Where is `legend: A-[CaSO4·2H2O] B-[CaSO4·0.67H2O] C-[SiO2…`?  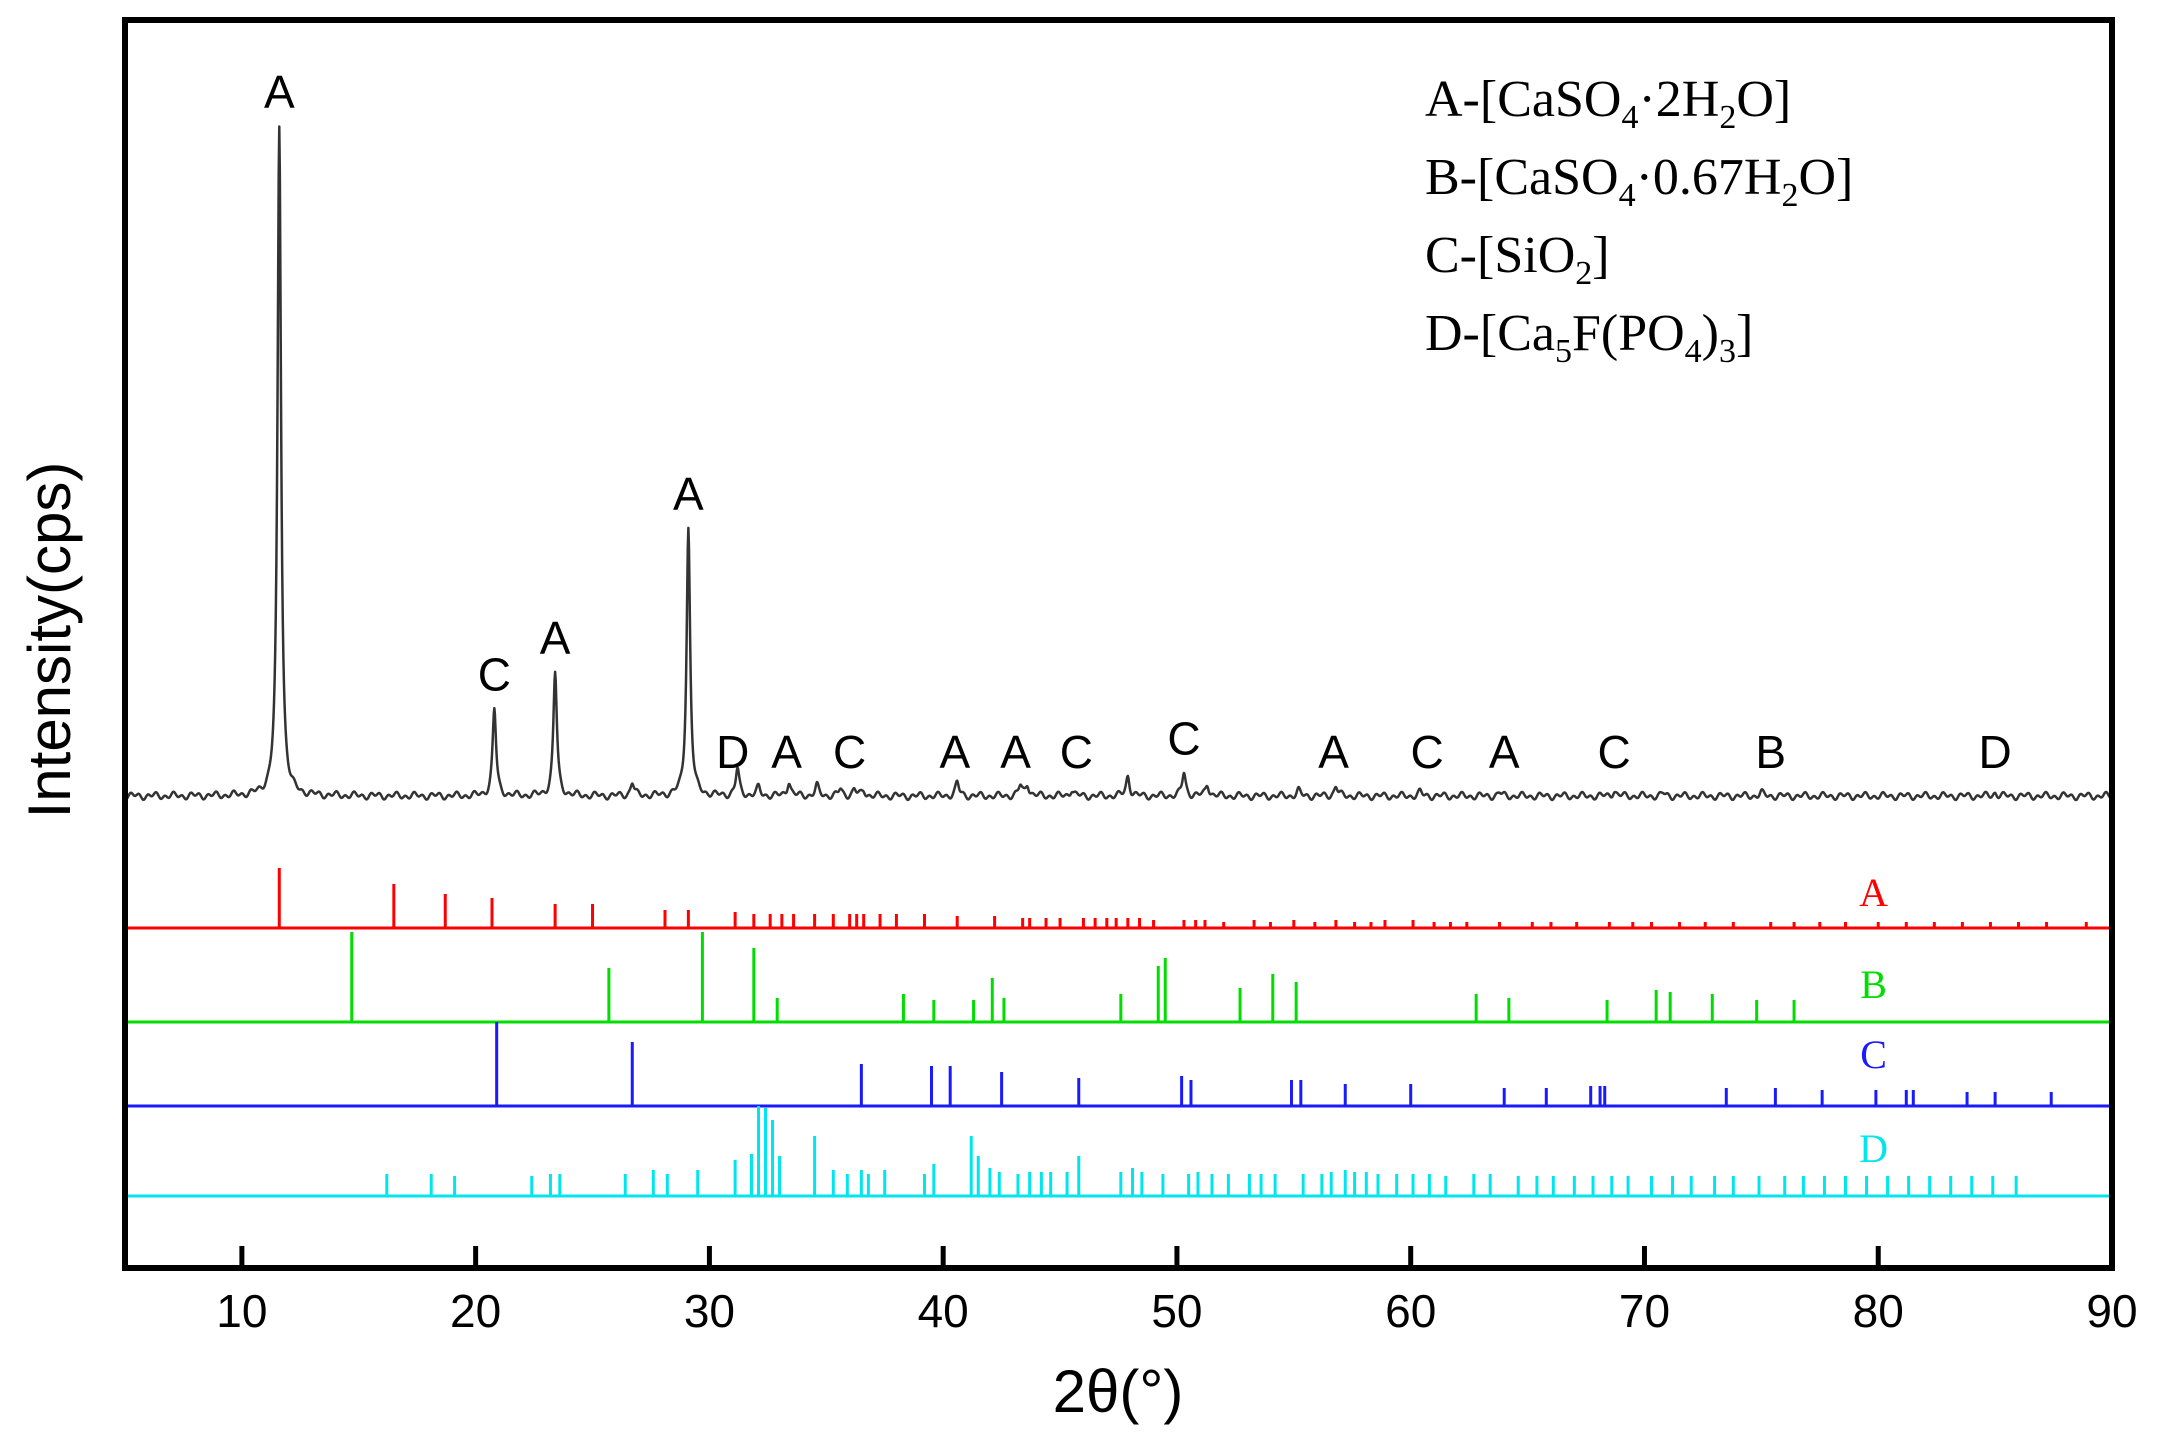 legend: A-[CaSO4·2H2O] B-[CaSO4·0.67H2O] C-[SiO2… is located at coordinates (1639, 220).